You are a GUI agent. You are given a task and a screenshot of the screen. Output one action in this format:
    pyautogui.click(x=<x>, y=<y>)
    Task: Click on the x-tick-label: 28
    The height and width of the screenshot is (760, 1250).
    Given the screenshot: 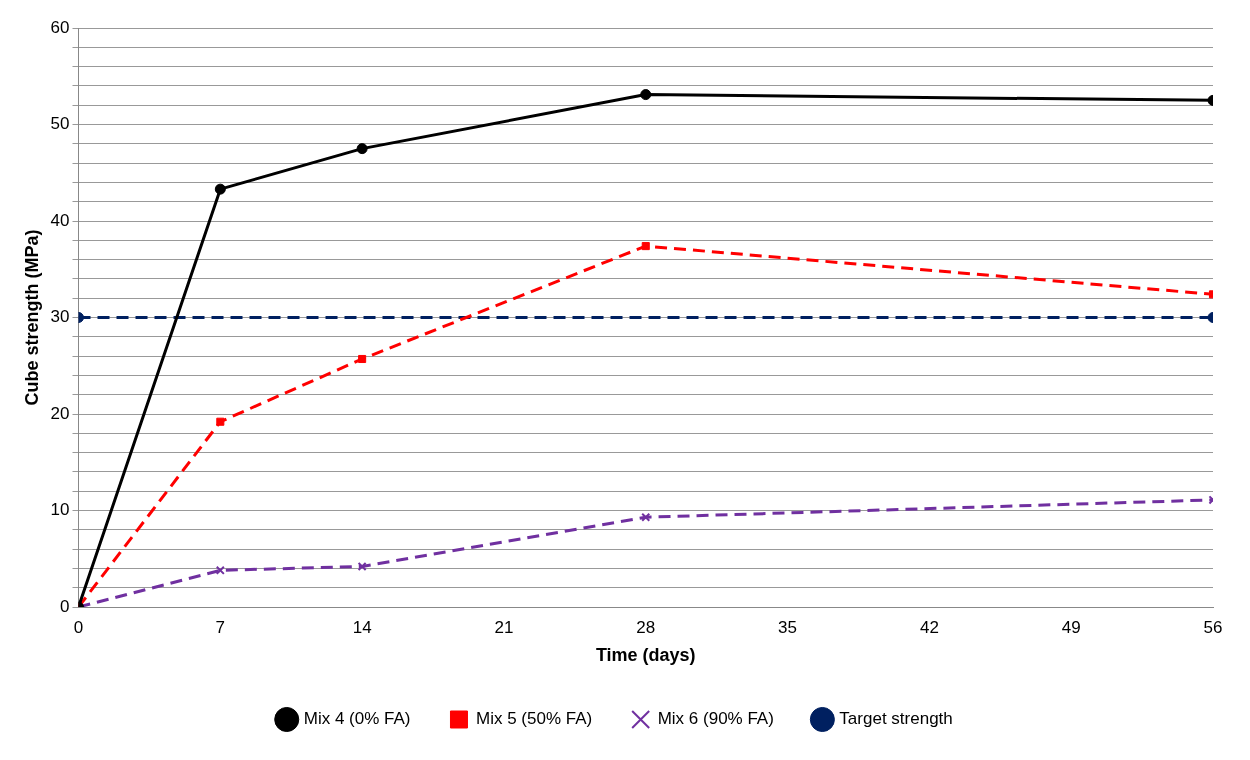 What is the action you would take?
    pyautogui.click(x=646, y=627)
    